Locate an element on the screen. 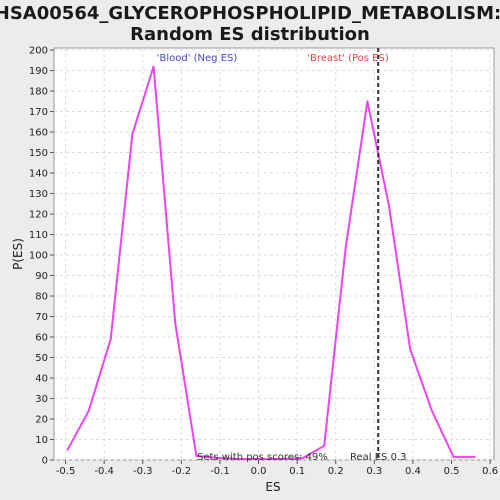 Image resolution: width=500 pixels, height=500 pixels. x-tick-label: -0.1 is located at coordinates (220, 471).